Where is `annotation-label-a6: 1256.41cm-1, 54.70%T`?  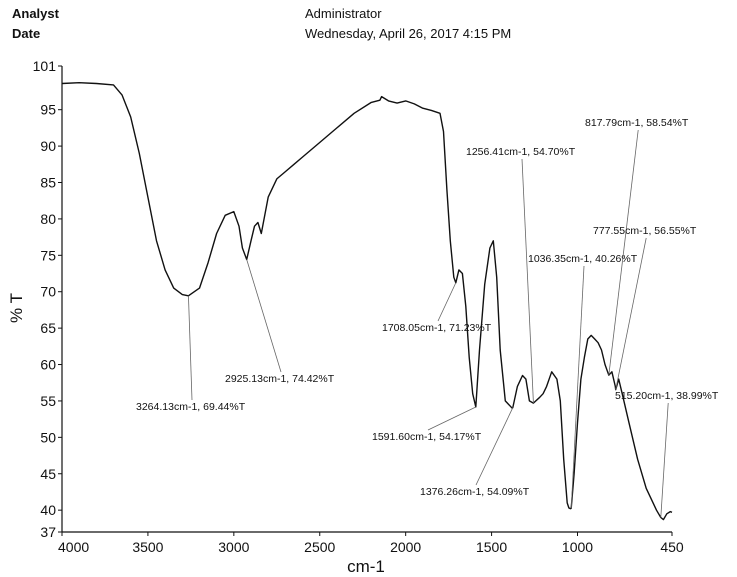
annotation-label-a6: 1256.41cm-1, 54.70%T is located at coordinates (521, 152).